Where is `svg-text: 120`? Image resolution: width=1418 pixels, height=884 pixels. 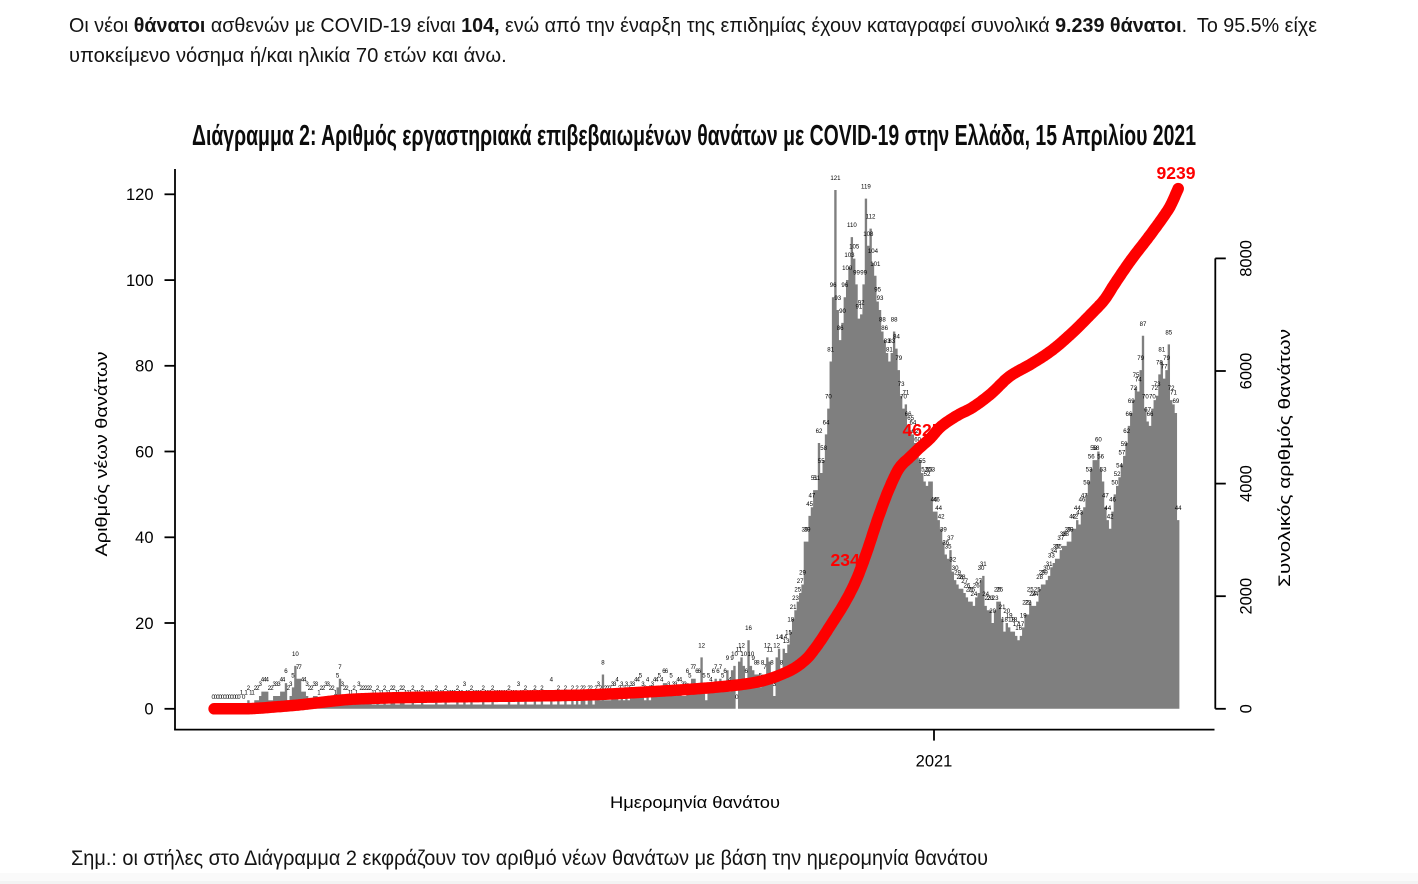
svg-text: 120 is located at coordinates (140, 195).